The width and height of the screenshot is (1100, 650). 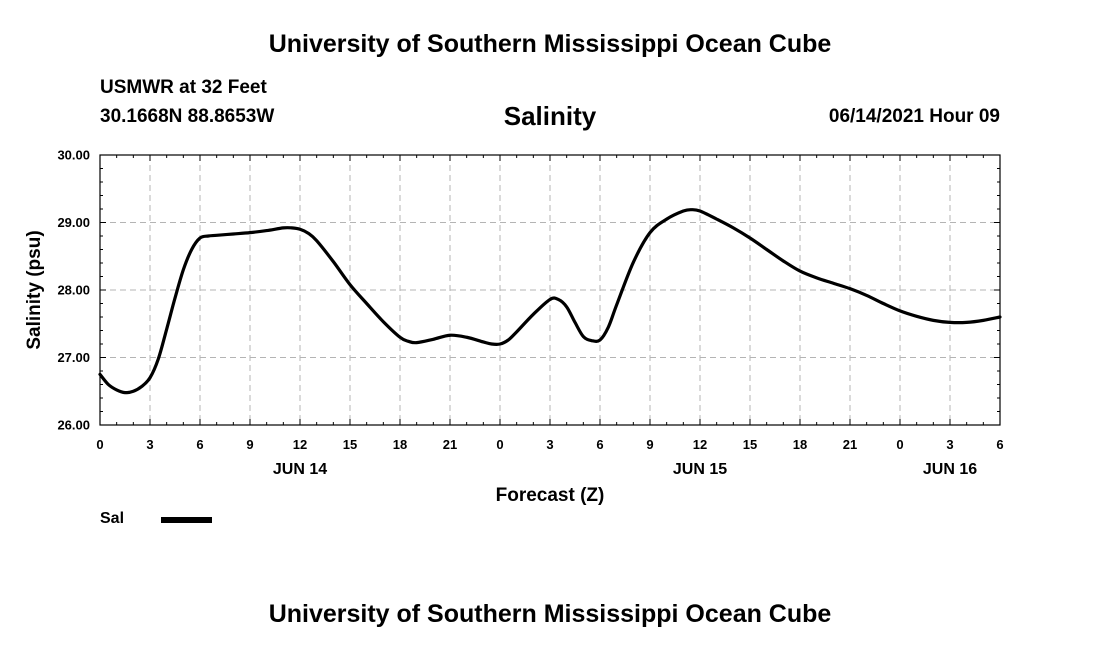 I want to click on parameter-title: Salinity, so click(x=550, y=116).